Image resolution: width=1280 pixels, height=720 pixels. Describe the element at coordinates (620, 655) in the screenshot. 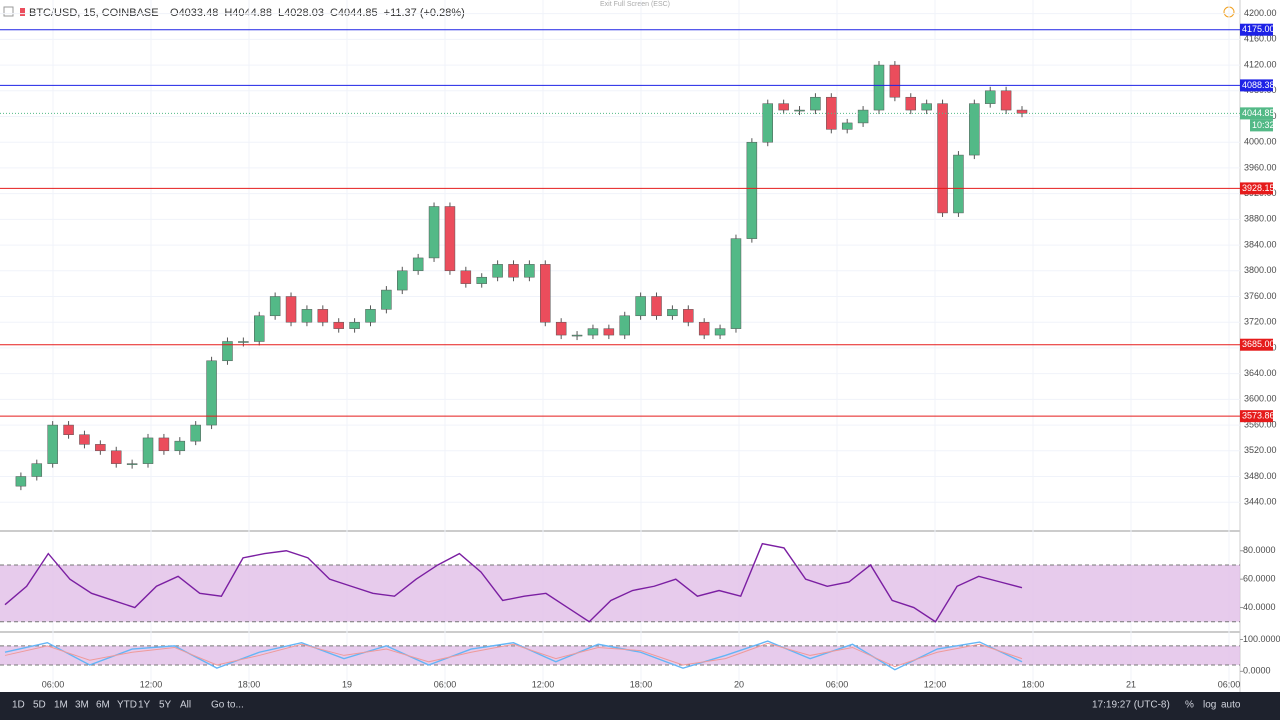

I see `band` at that location.